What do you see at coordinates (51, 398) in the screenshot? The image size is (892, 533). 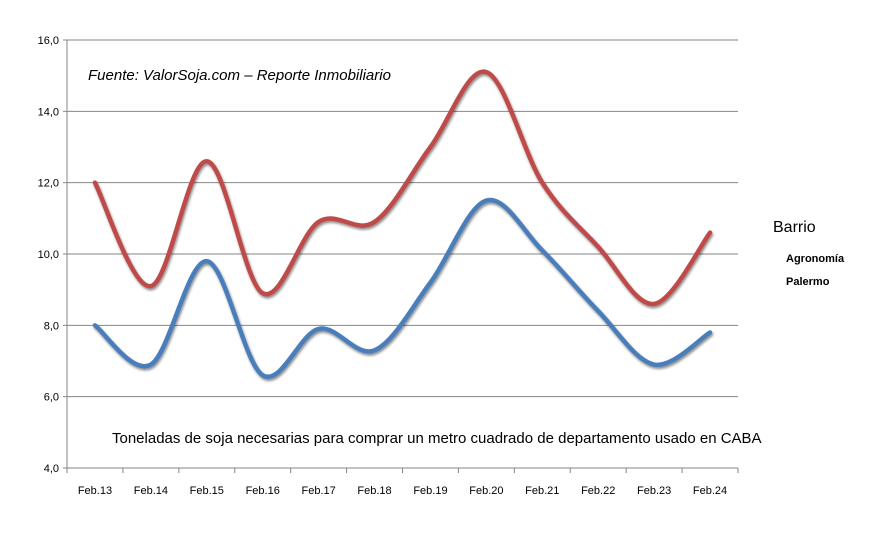 I see `y-tick-label: 6,0` at bounding box center [51, 398].